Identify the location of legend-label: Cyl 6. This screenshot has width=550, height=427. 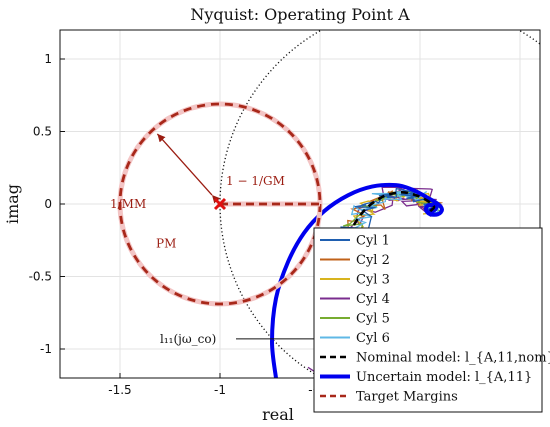
(373, 338).